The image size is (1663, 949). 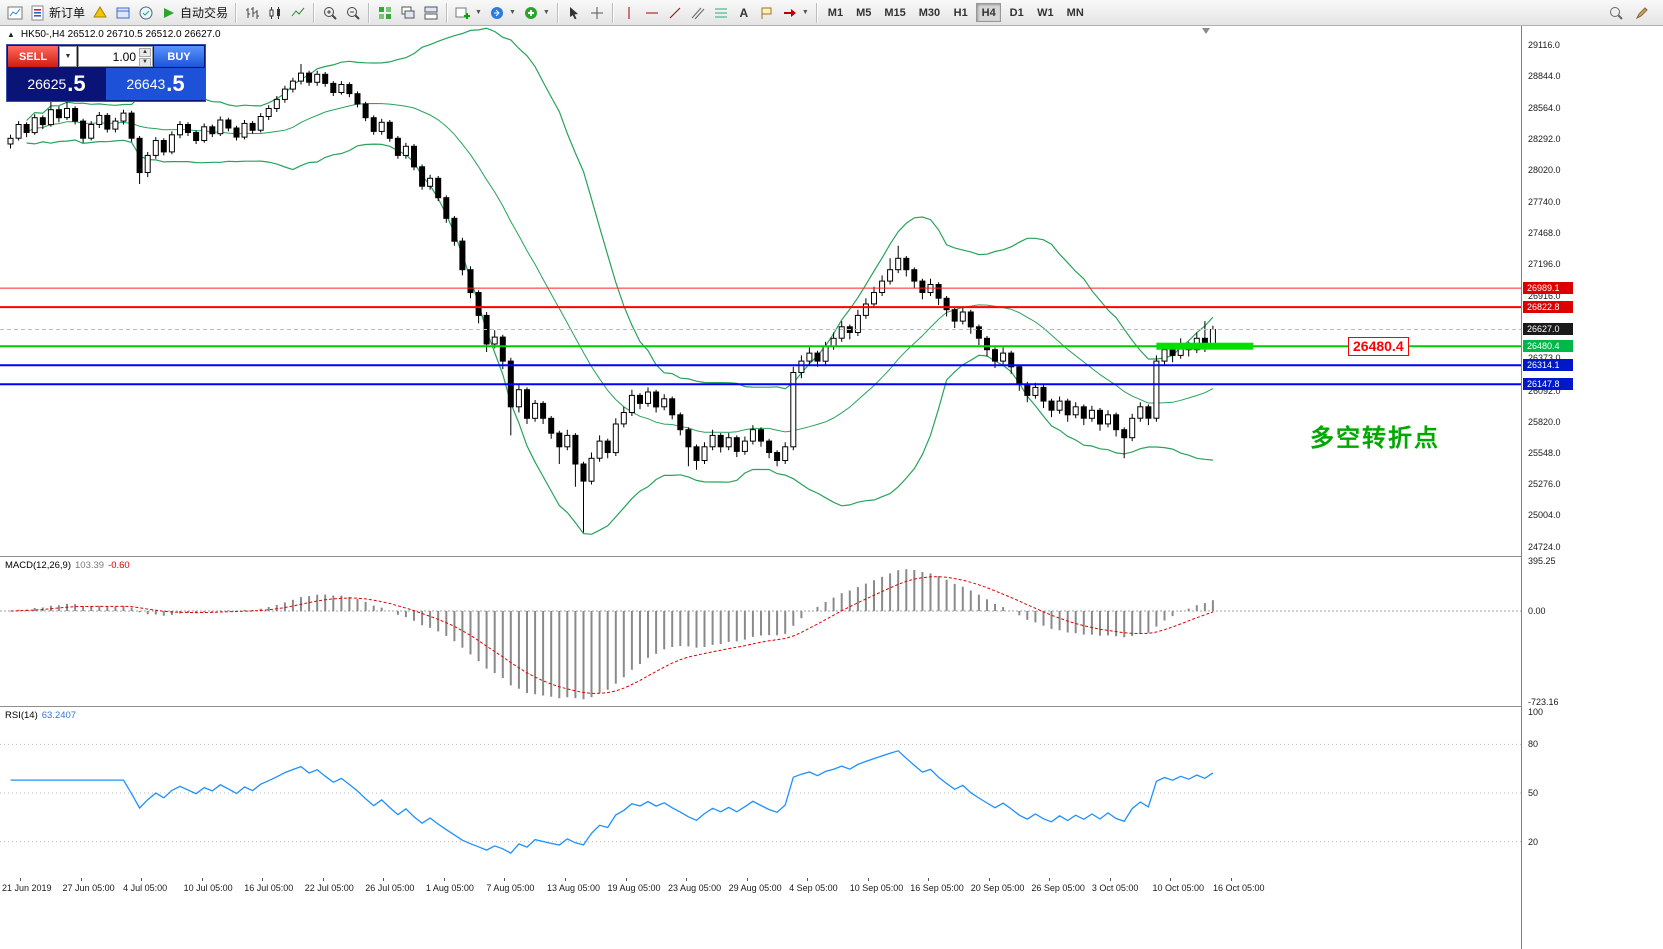 I want to click on indicators-icon: ▼, so click(x=536, y=13).